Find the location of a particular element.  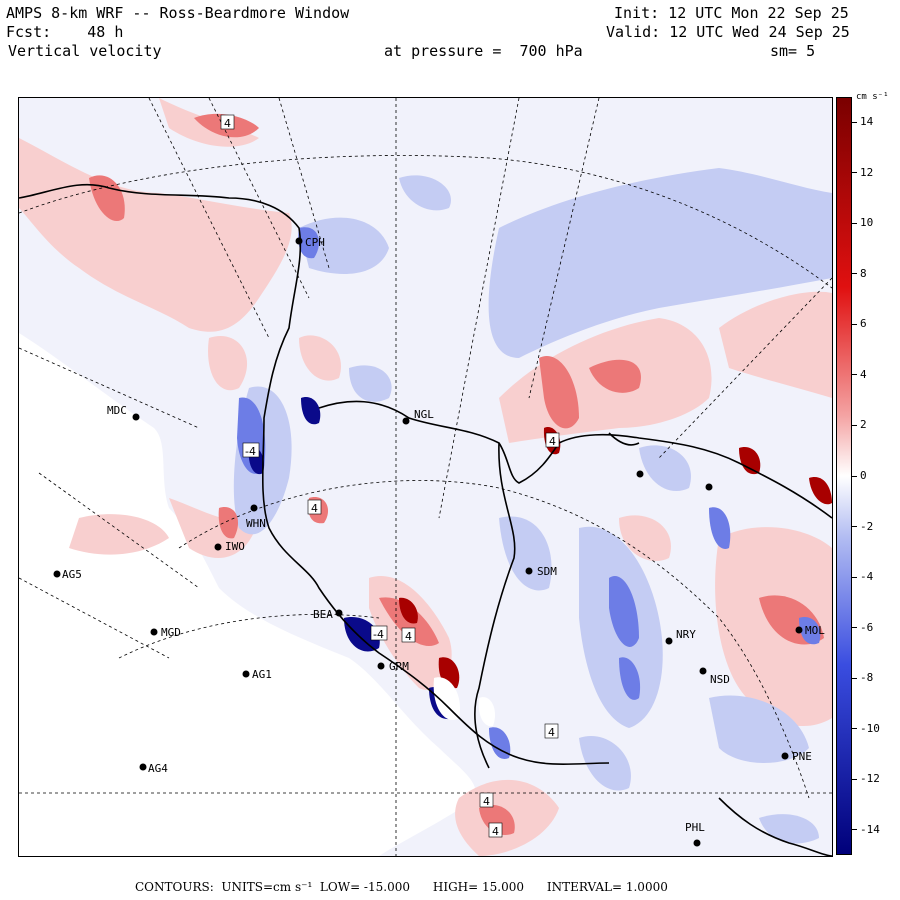

colorbar-tick: 2 is located at coordinates (859, 424).